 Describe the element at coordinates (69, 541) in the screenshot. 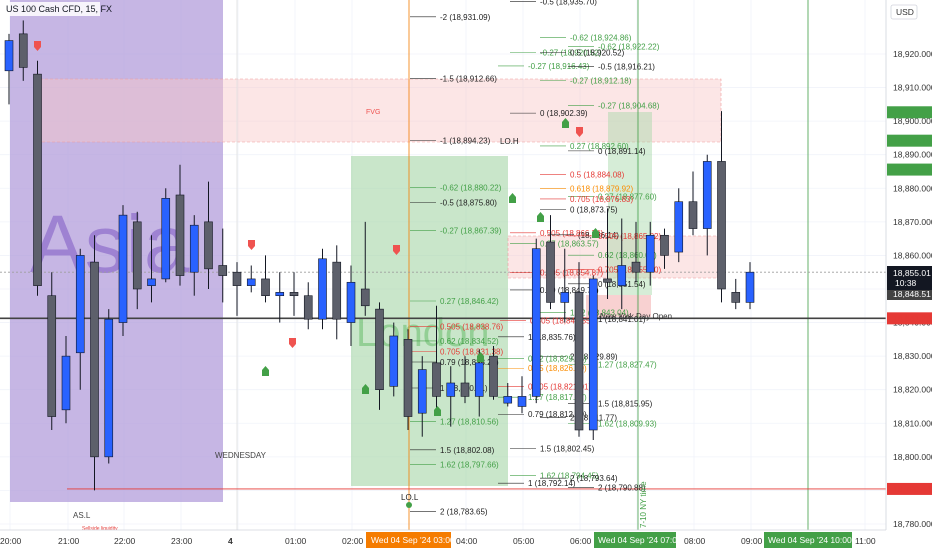

I see `time-tick-label: 21:00` at that location.